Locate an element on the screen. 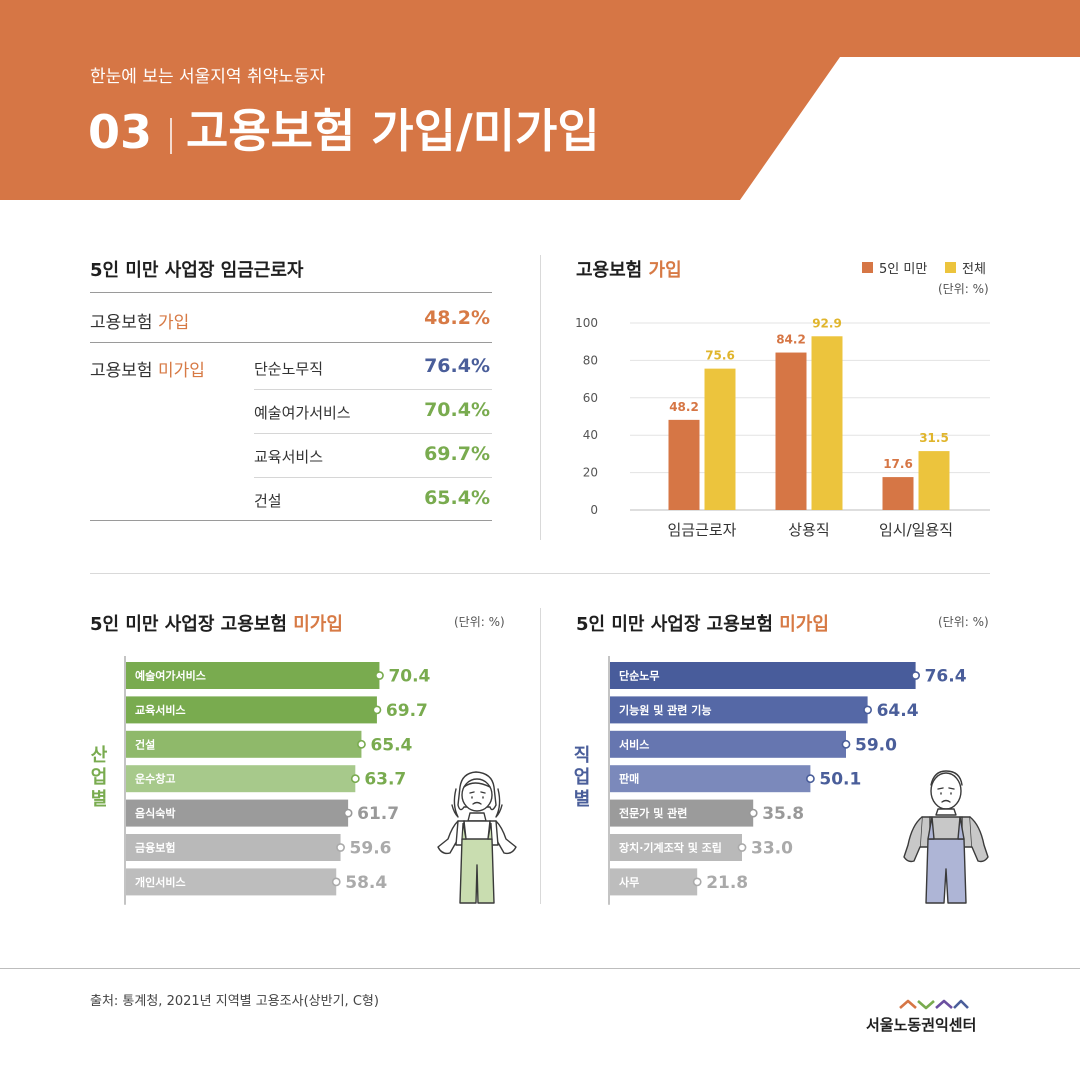 Image resolution: width=1080 pixels, height=1080 pixels. bar-category-label: 단순노무 is located at coordinates (639, 676).